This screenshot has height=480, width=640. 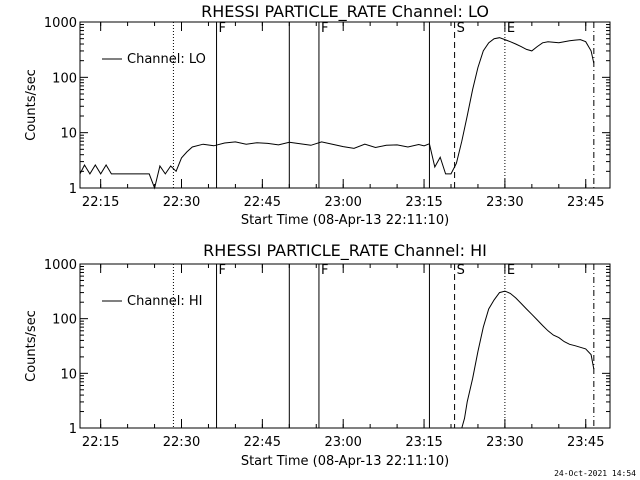 I want to click on chart-title: RHESSI PARTICLE_RATE Channel: LO, so click(x=345, y=12).